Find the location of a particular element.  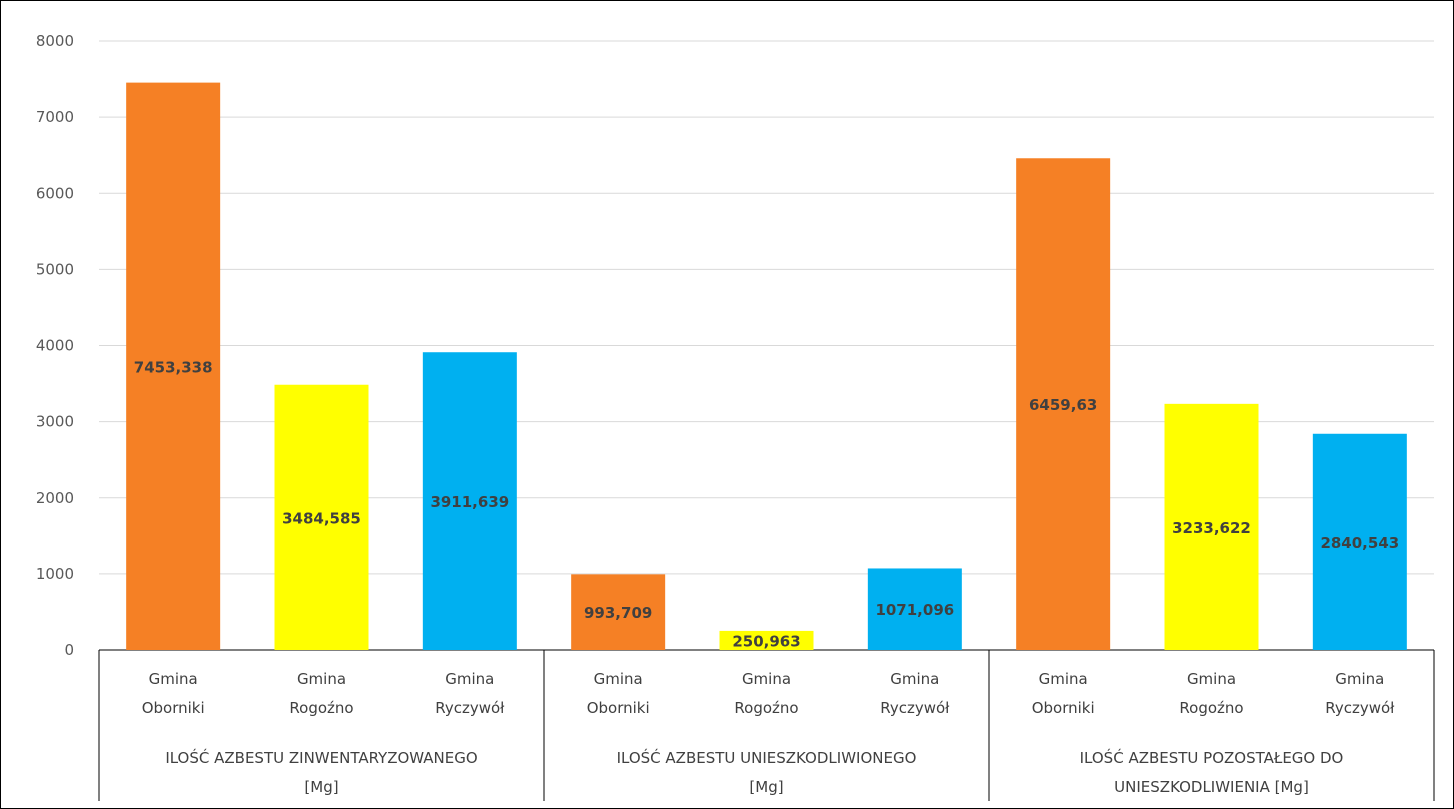

group-label: ILOŚĆ AZBESTU ZINWENTARYZOWANEGO is located at coordinates (321, 757).